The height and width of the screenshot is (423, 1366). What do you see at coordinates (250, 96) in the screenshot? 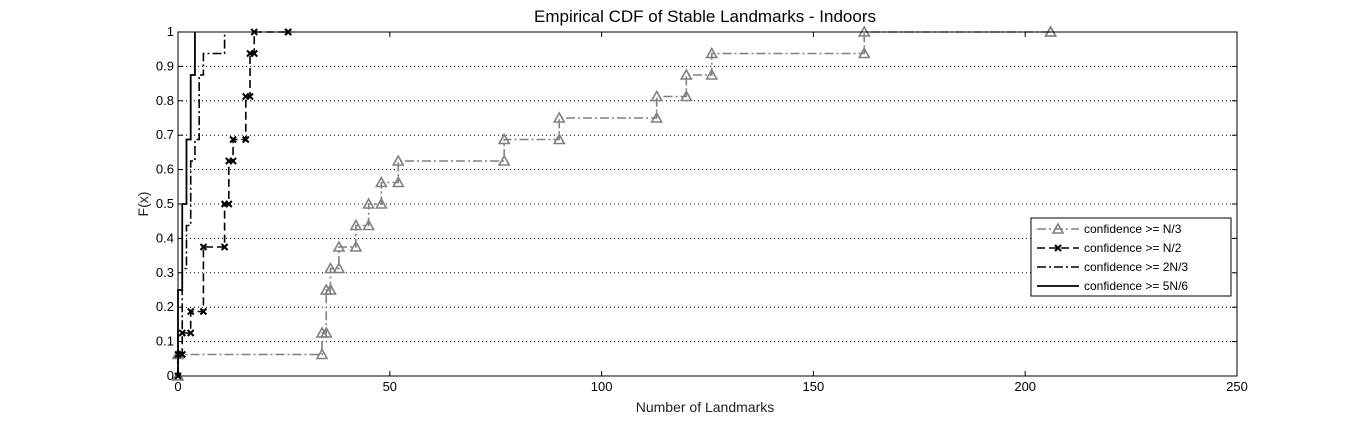
I see `series-1-point-8-low` at bounding box center [250, 96].